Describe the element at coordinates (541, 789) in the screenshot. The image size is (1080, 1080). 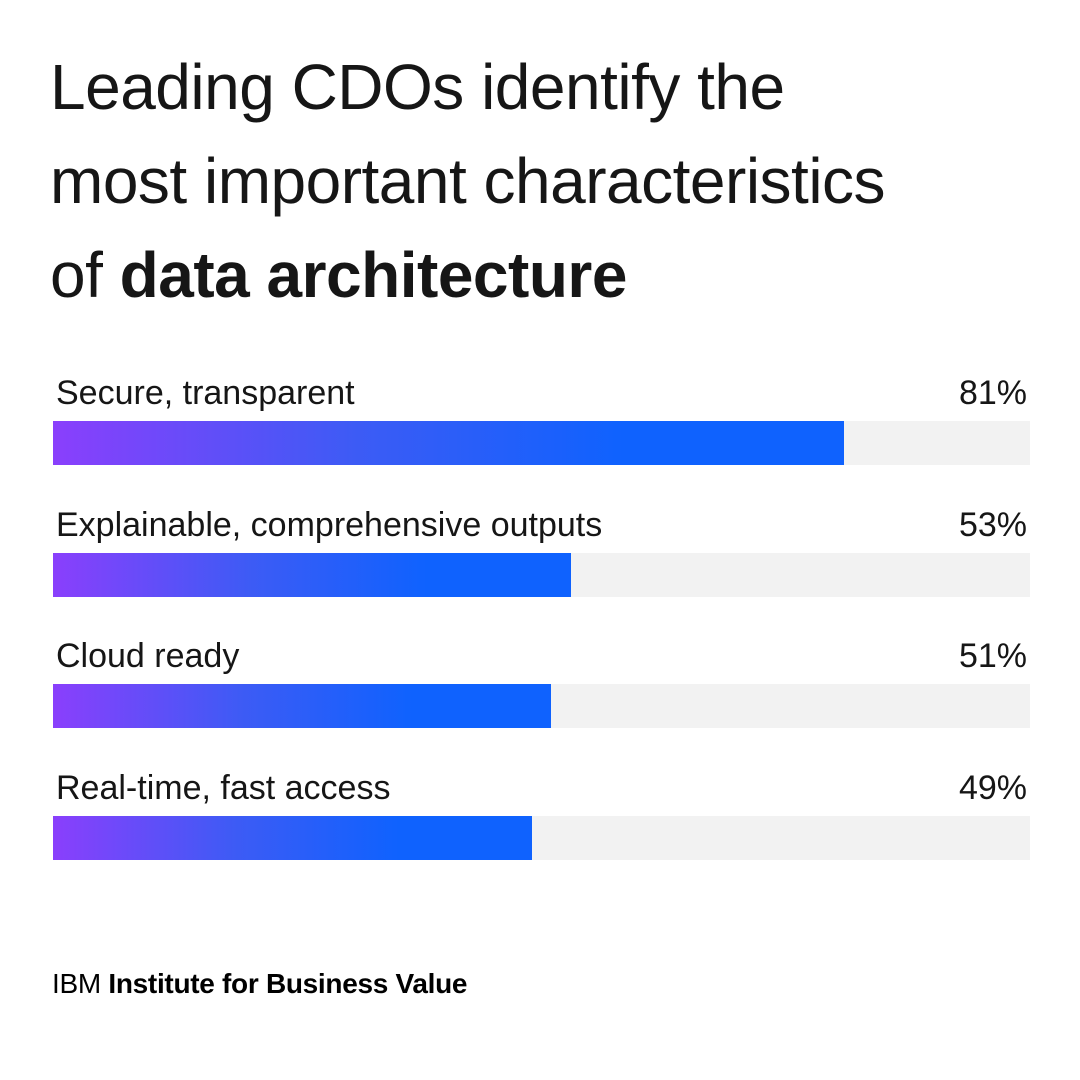
I see `bar-row-header: Real-time, fast access 49%` at that location.